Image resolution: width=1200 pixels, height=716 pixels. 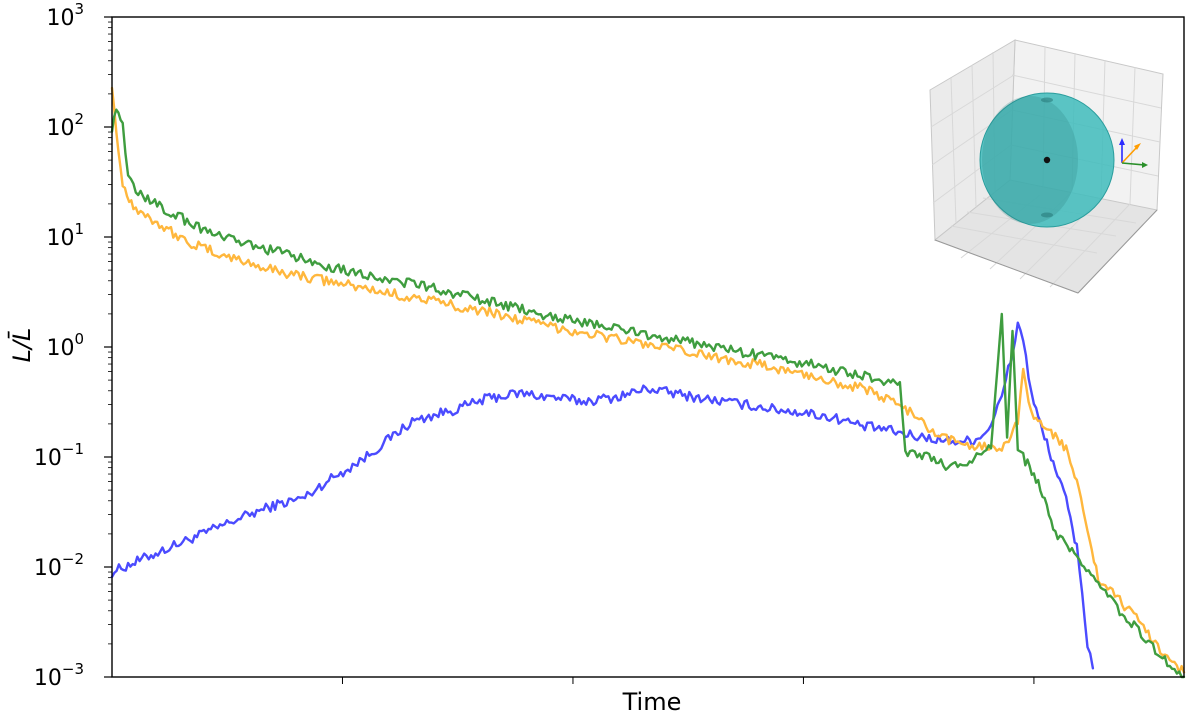 What do you see at coordinates (59, 565) in the screenshot?
I see `y-tick-label: 10⁻²` at bounding box center [59, 565].